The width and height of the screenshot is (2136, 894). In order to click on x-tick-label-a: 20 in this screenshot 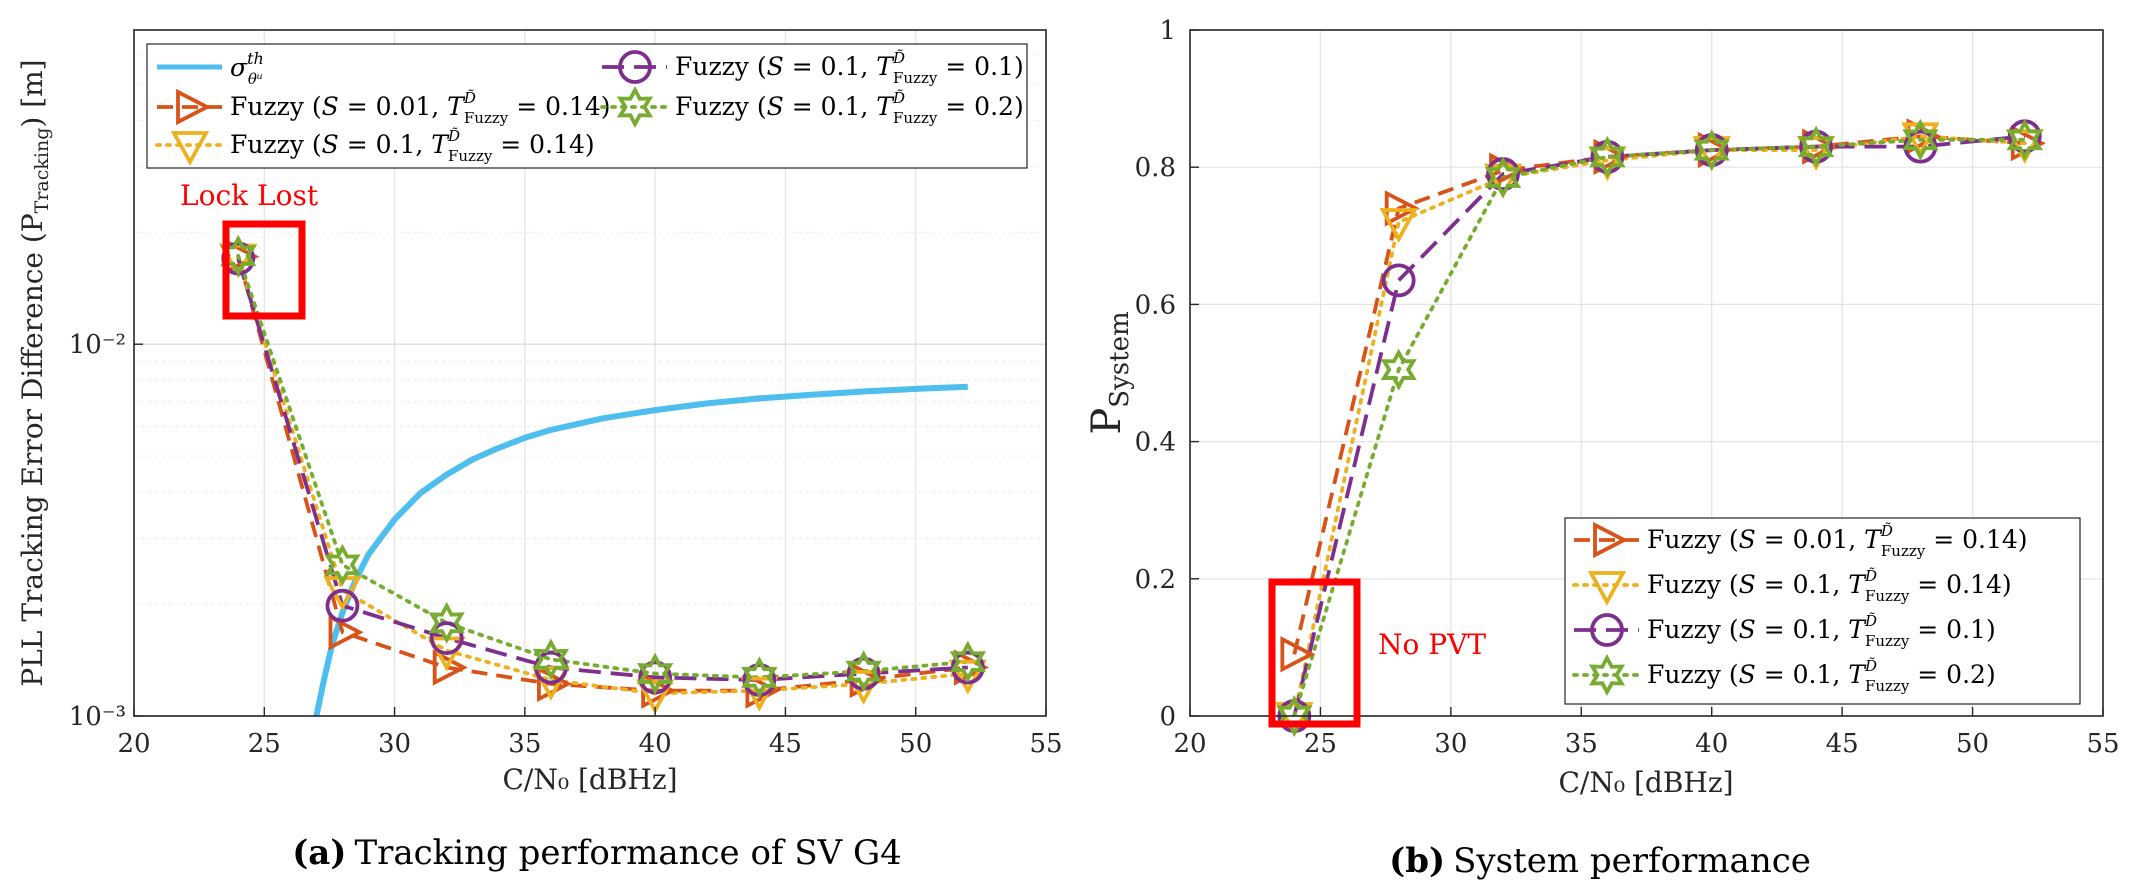, I will do `click(133, 744)`.